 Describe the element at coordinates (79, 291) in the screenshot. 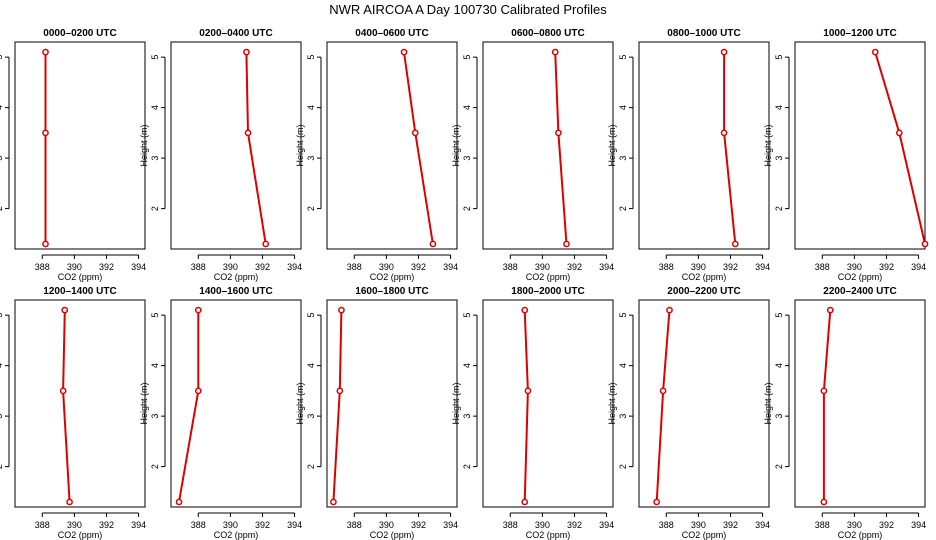

I see `panel-title: 1200–1400 UTC` at that location.